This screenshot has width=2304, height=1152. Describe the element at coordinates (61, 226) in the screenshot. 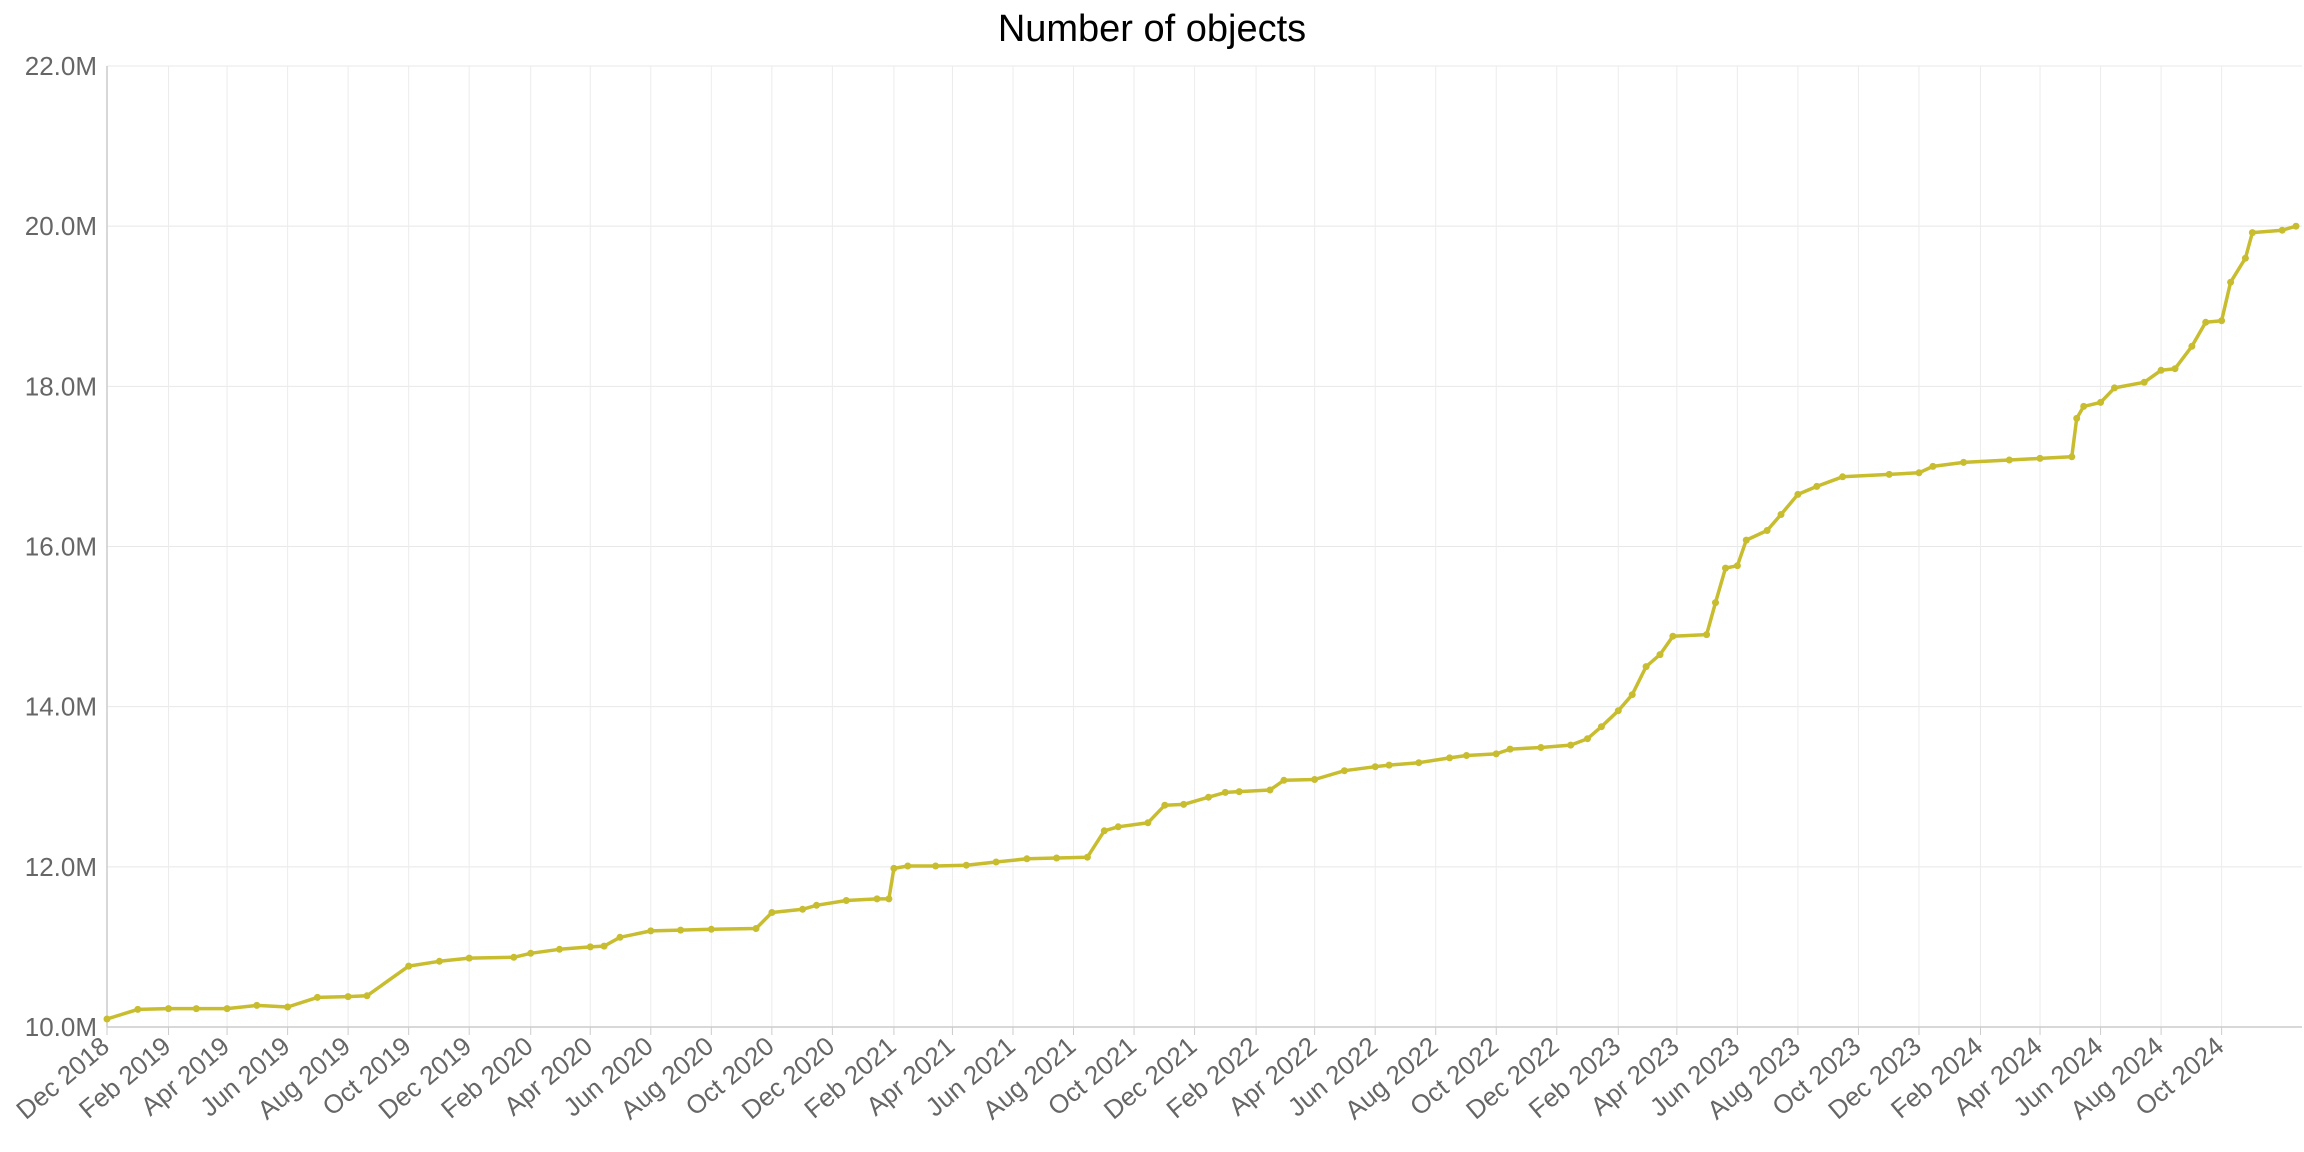

I see `y-tick-label: 20.0M` at that location.